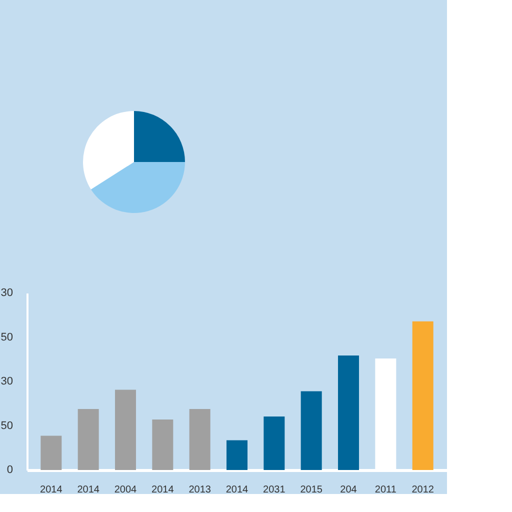 The width and height of the screenshot is (512, 512). What do you see at coordinates (349, 490) in the screenshot?
I see `x-tick-label: 204` at bounding box center [349, 490].